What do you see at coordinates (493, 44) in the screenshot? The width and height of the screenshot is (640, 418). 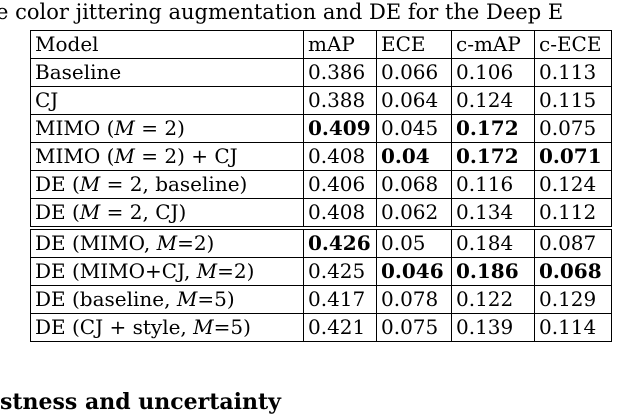 I see `header-c-map: c-mAP` at bounding box center [493, 44].